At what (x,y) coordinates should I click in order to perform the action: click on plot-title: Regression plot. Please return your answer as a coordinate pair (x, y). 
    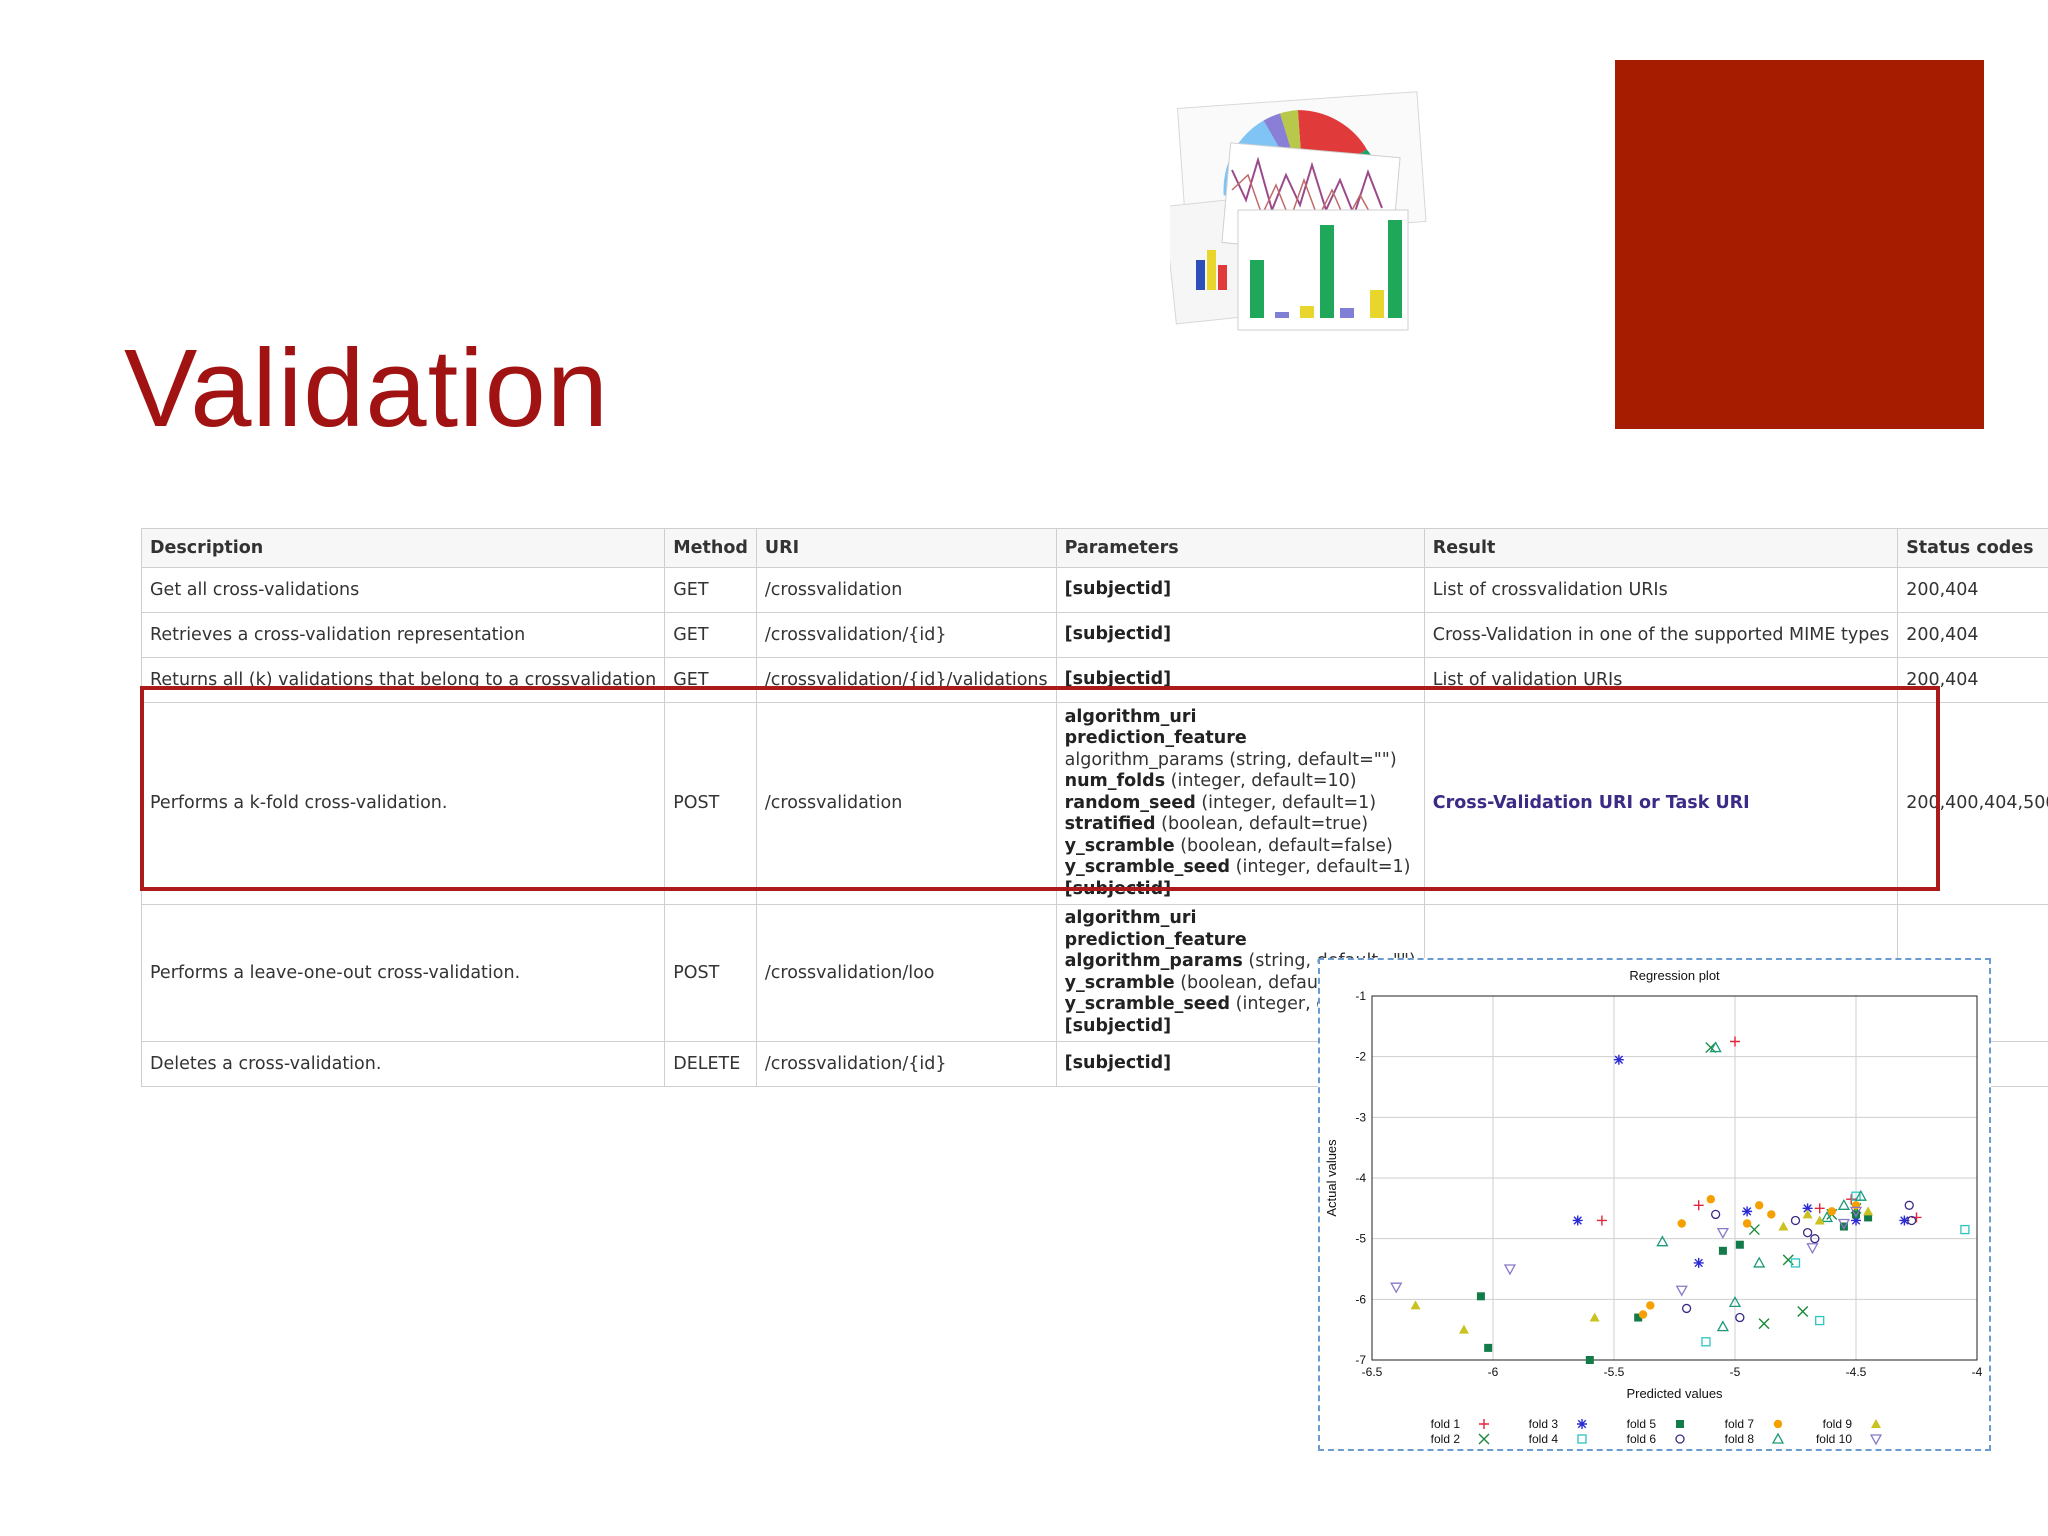
    Looking at the image, I should click on (1674, 975).